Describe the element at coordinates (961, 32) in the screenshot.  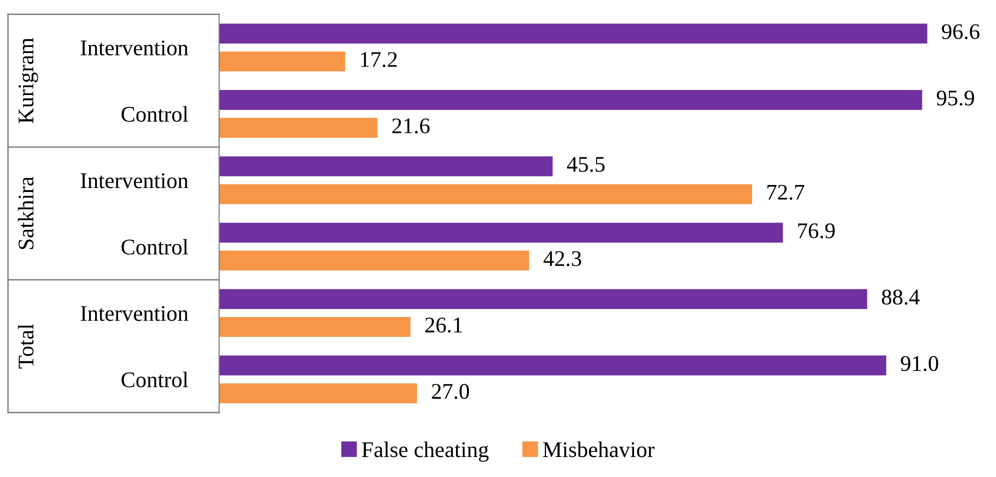
I see `data-label: 96.6` at that location.